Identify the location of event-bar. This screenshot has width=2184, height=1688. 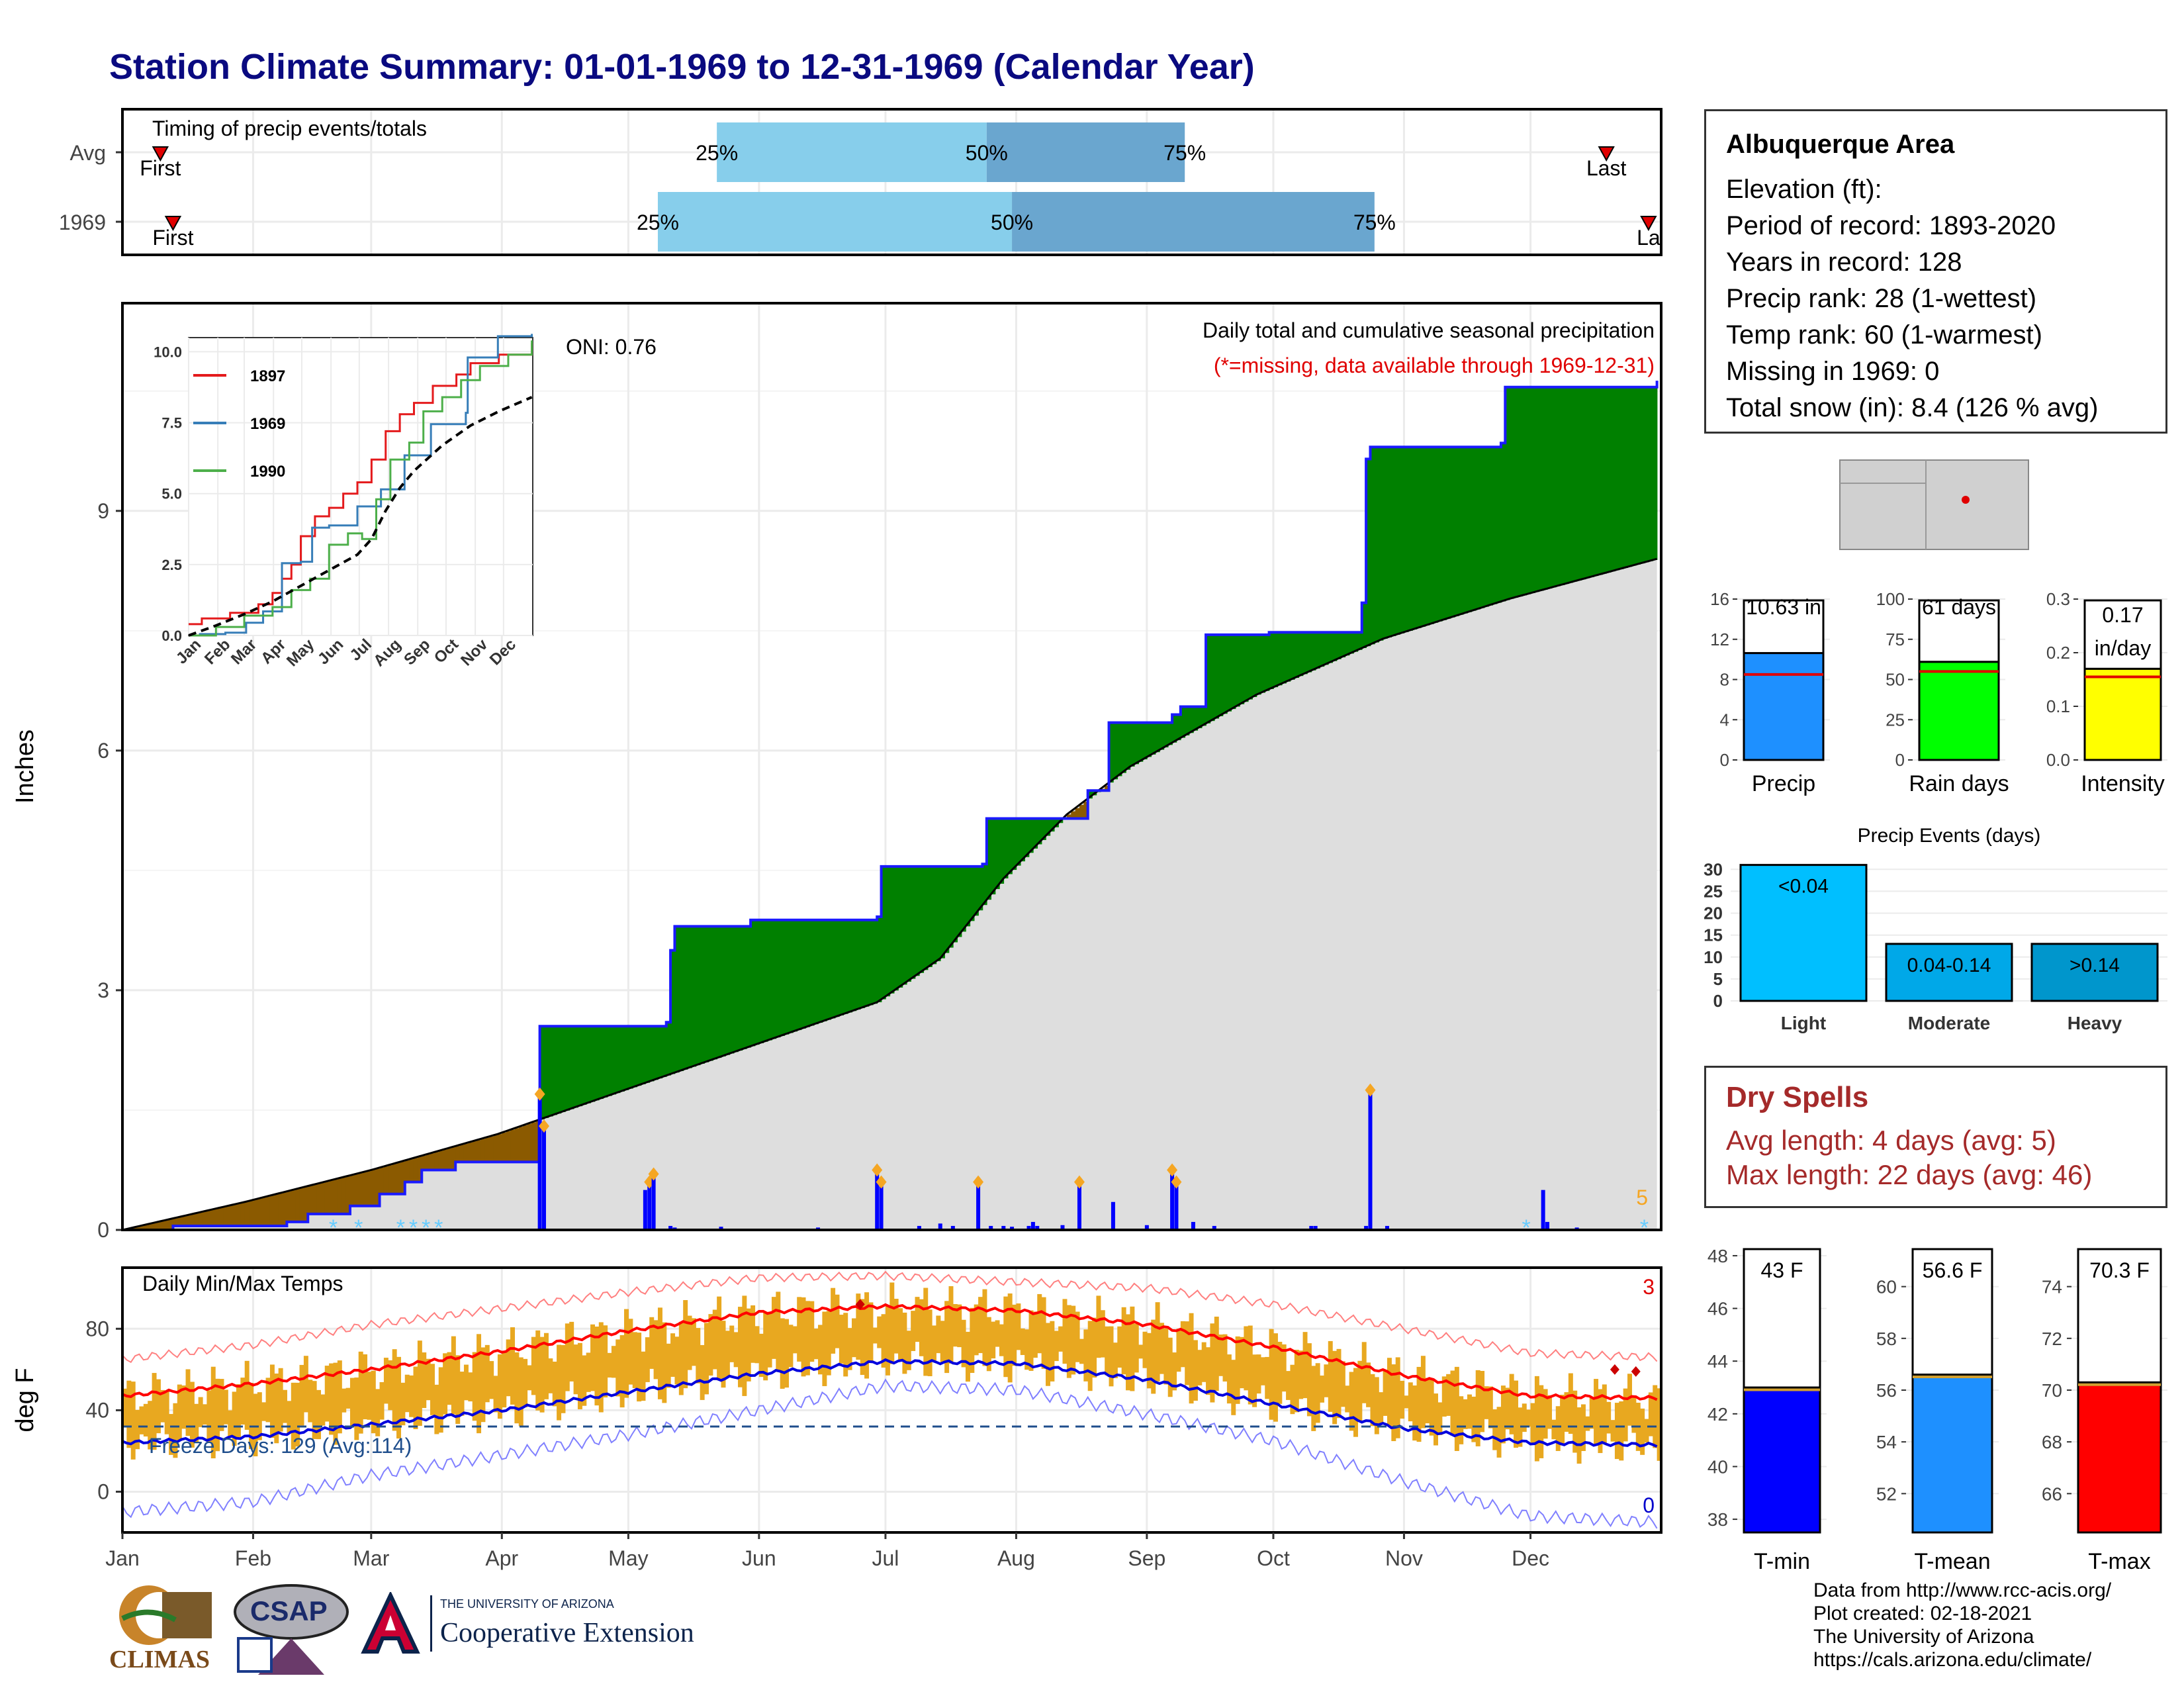
(1949, 972).